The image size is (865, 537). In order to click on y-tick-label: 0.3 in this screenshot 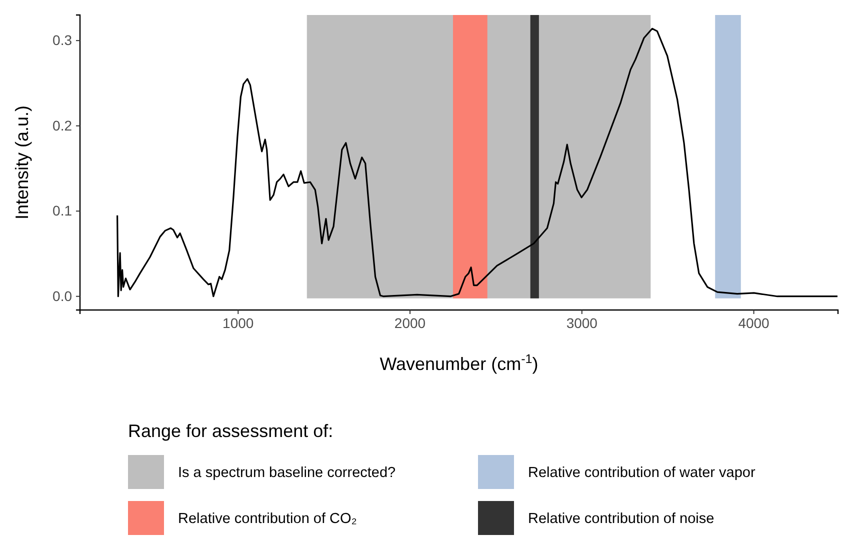, I will do `click(62, 40)`.